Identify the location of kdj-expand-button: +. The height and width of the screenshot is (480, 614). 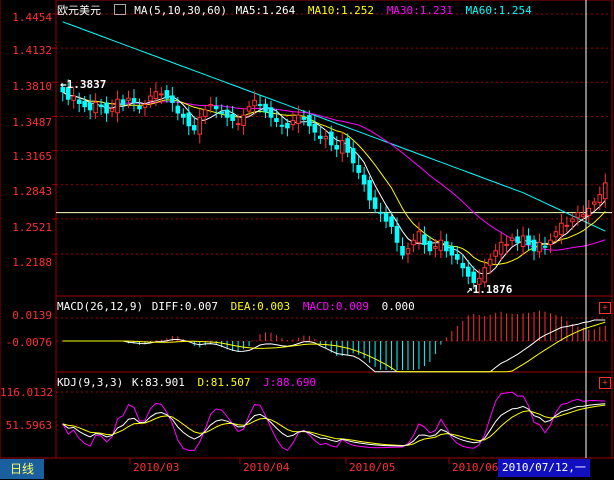
(605, 383).